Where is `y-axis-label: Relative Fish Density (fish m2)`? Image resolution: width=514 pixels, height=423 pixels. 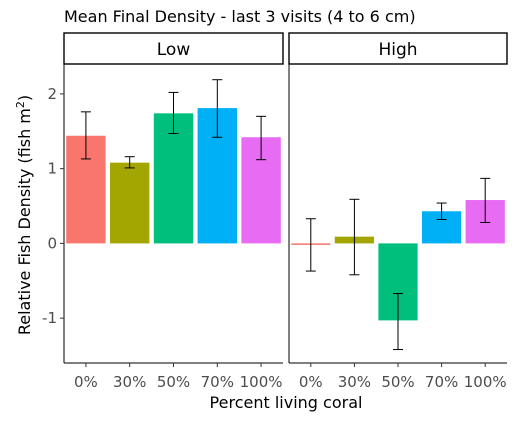
y-axis-label: Relative Fish Density (fish m2) is located at coordinates (24, 215).